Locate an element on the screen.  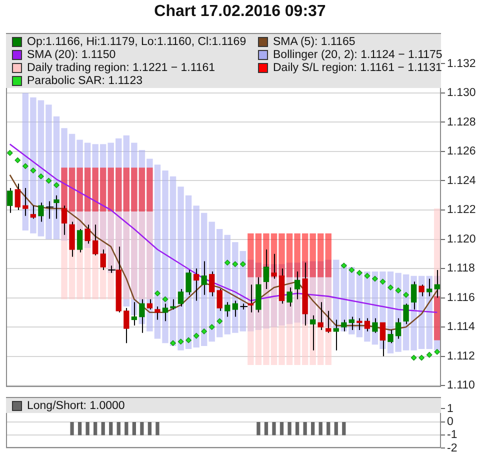
legend-label: Parabolic SAR: 1.1123 is located at coordinates (84, 80).